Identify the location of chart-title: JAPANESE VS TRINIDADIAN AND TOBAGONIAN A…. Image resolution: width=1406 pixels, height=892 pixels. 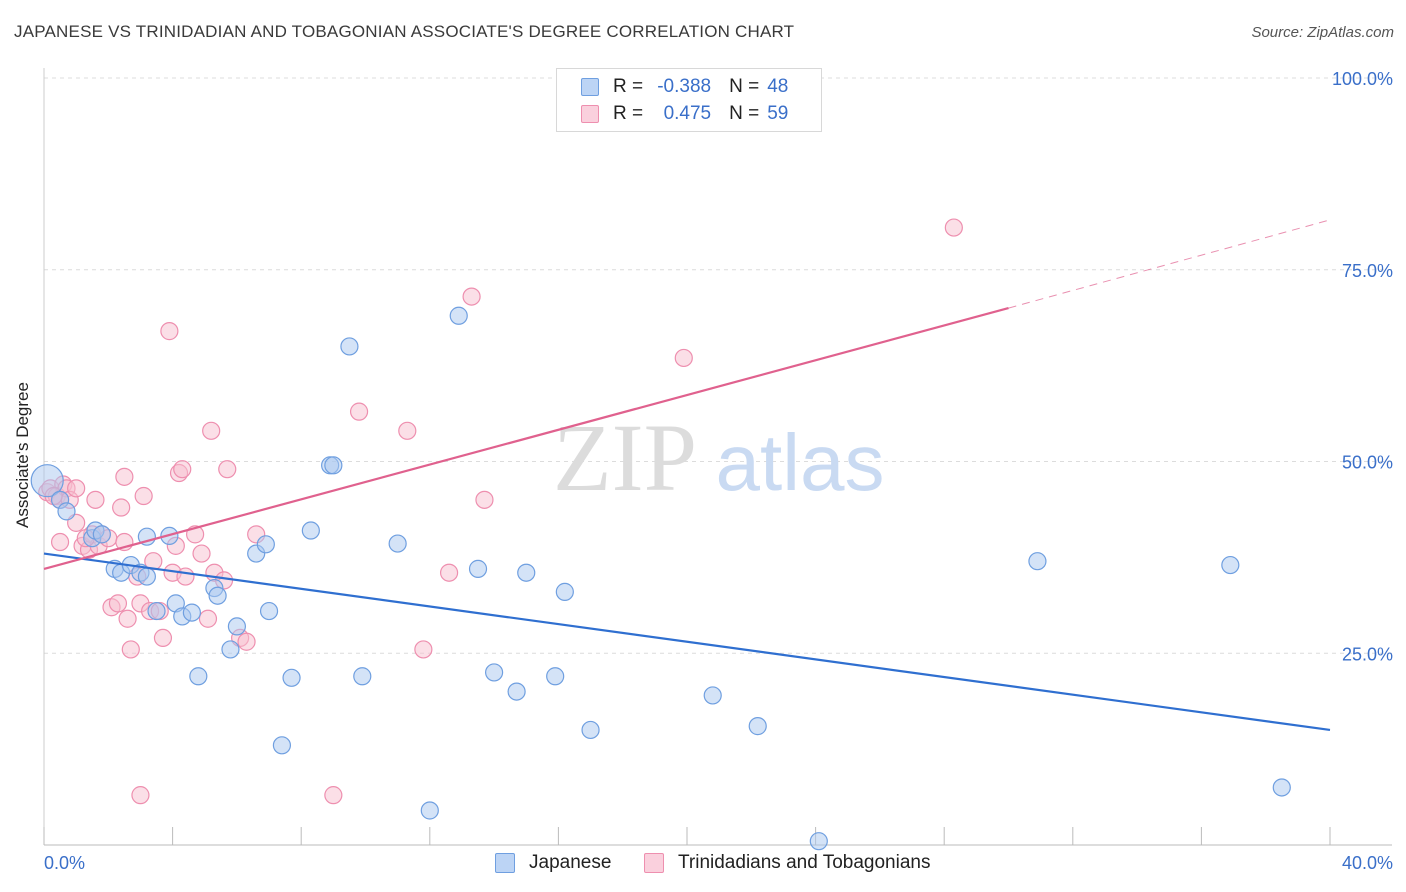
(404, 31).